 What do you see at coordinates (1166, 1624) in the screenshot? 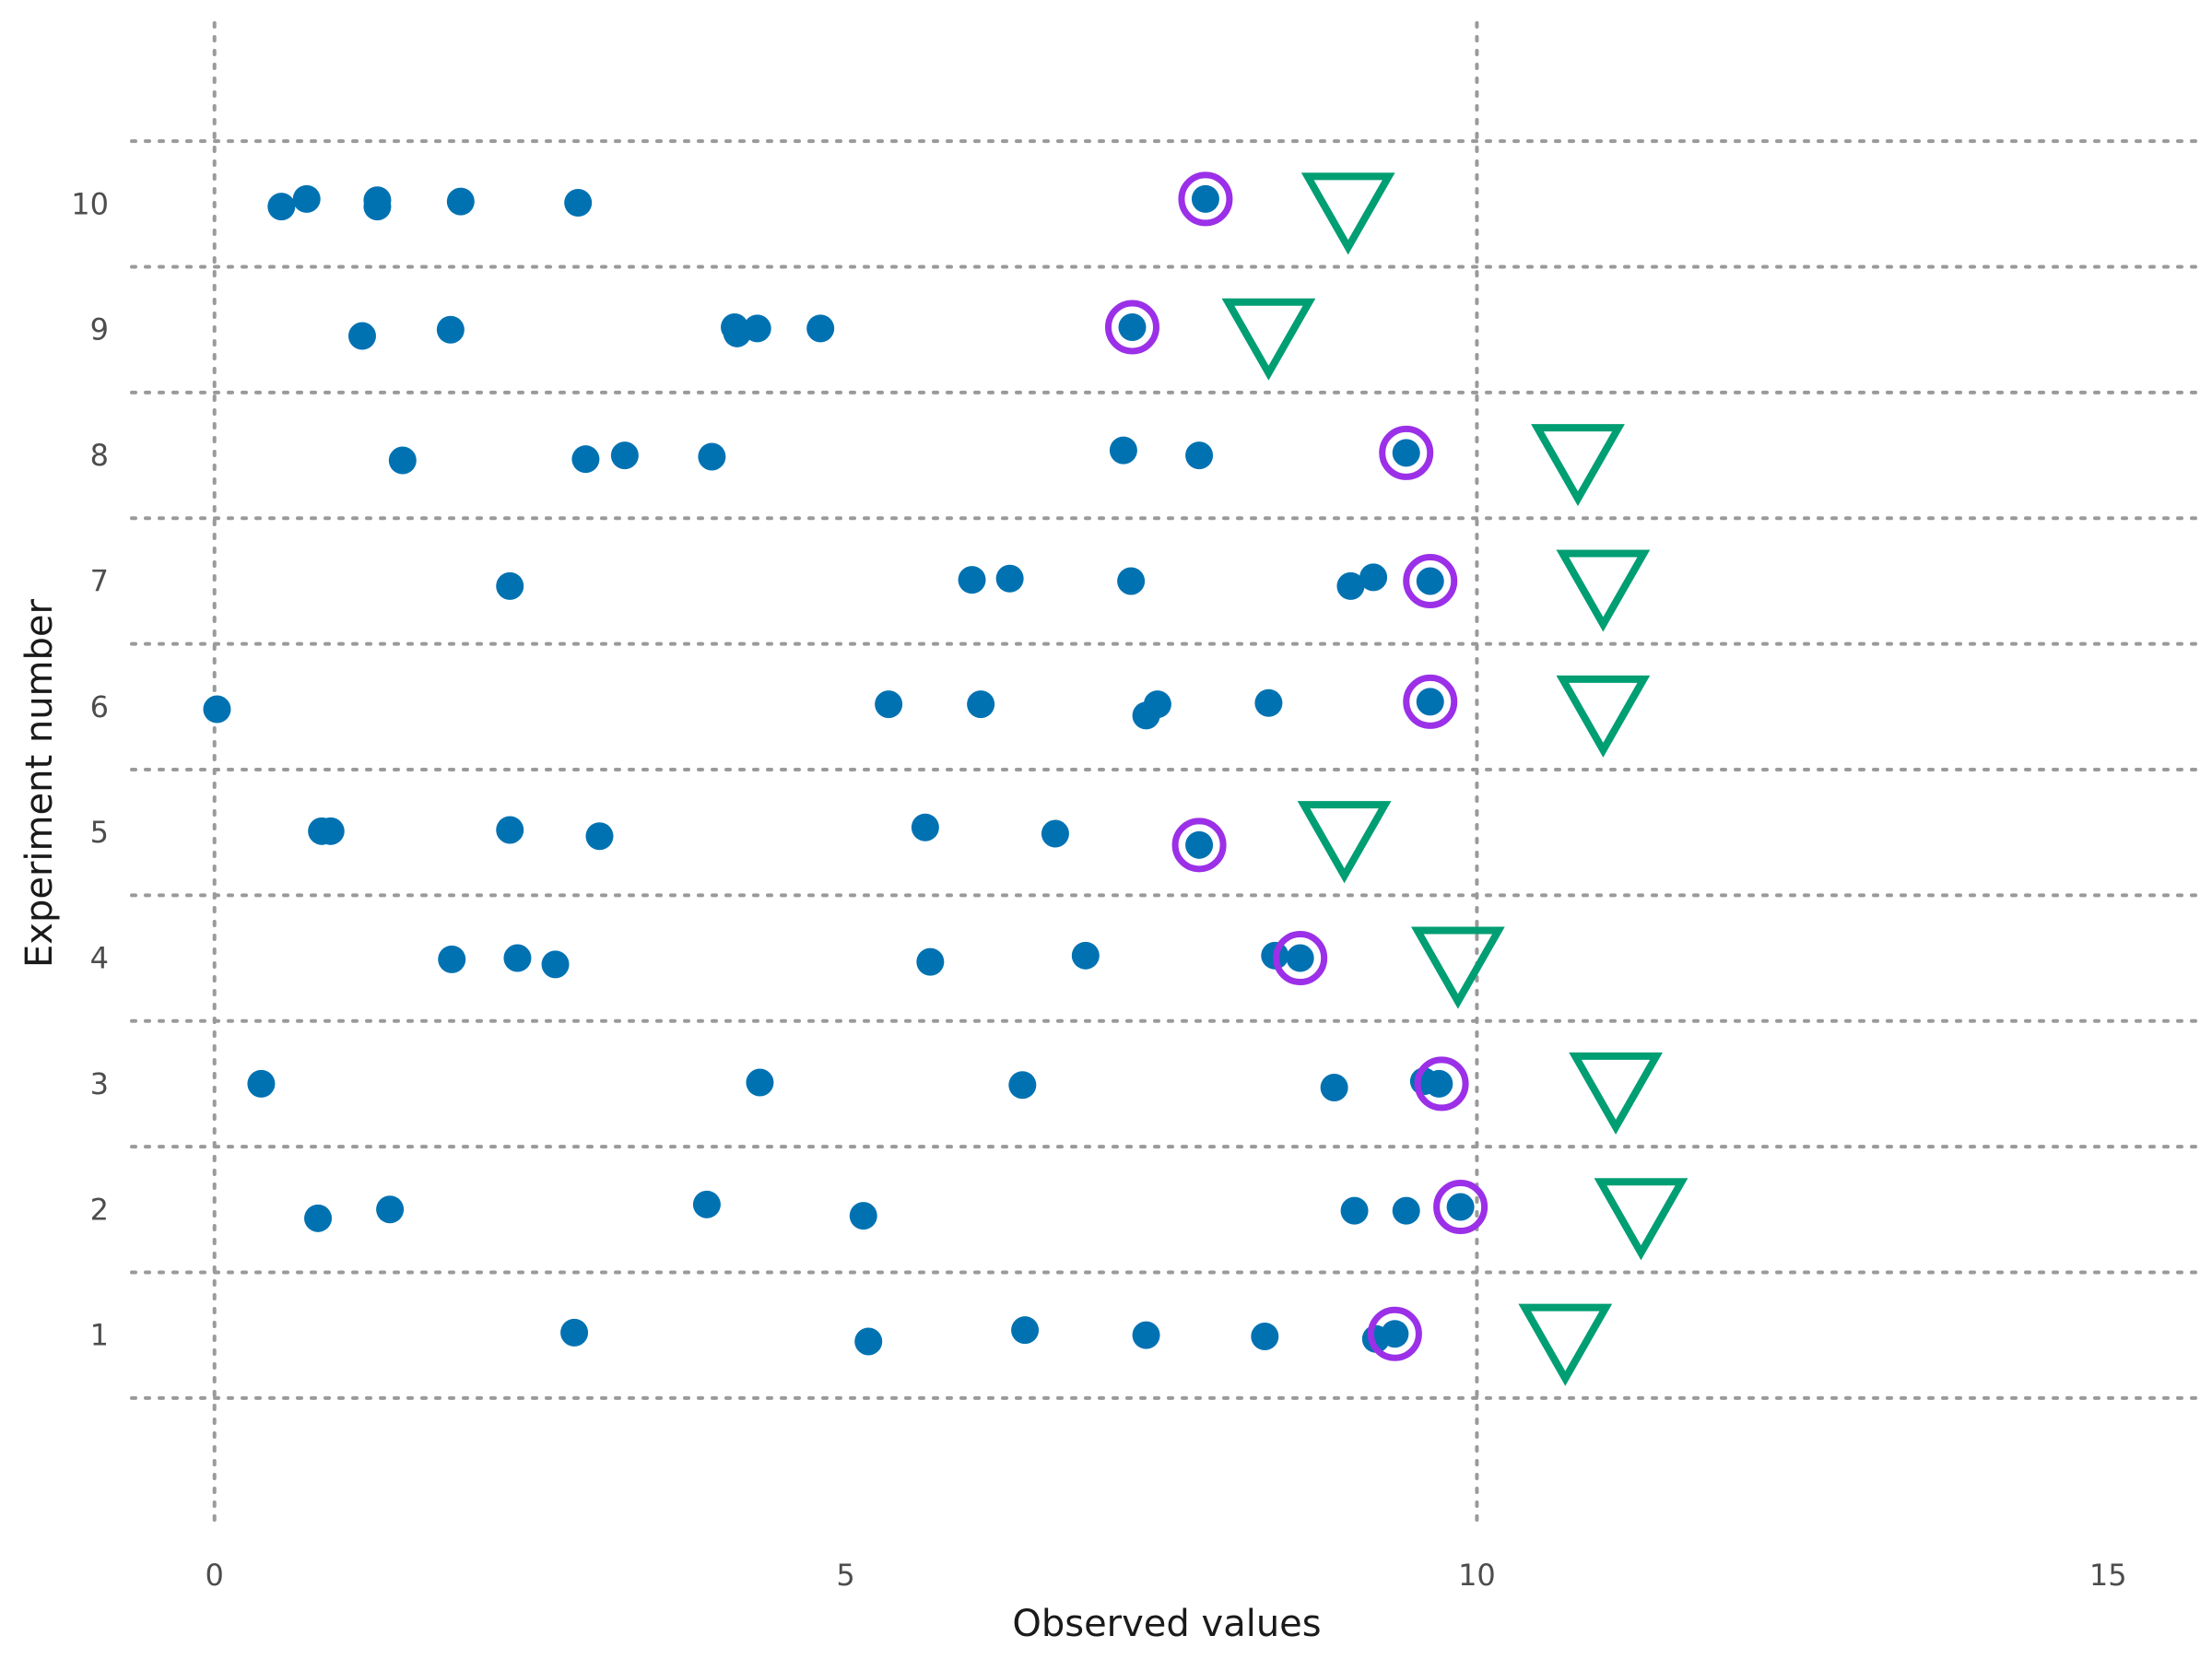
I see `x-axis-title: Observed values` at bounding box center [1166, 1624].